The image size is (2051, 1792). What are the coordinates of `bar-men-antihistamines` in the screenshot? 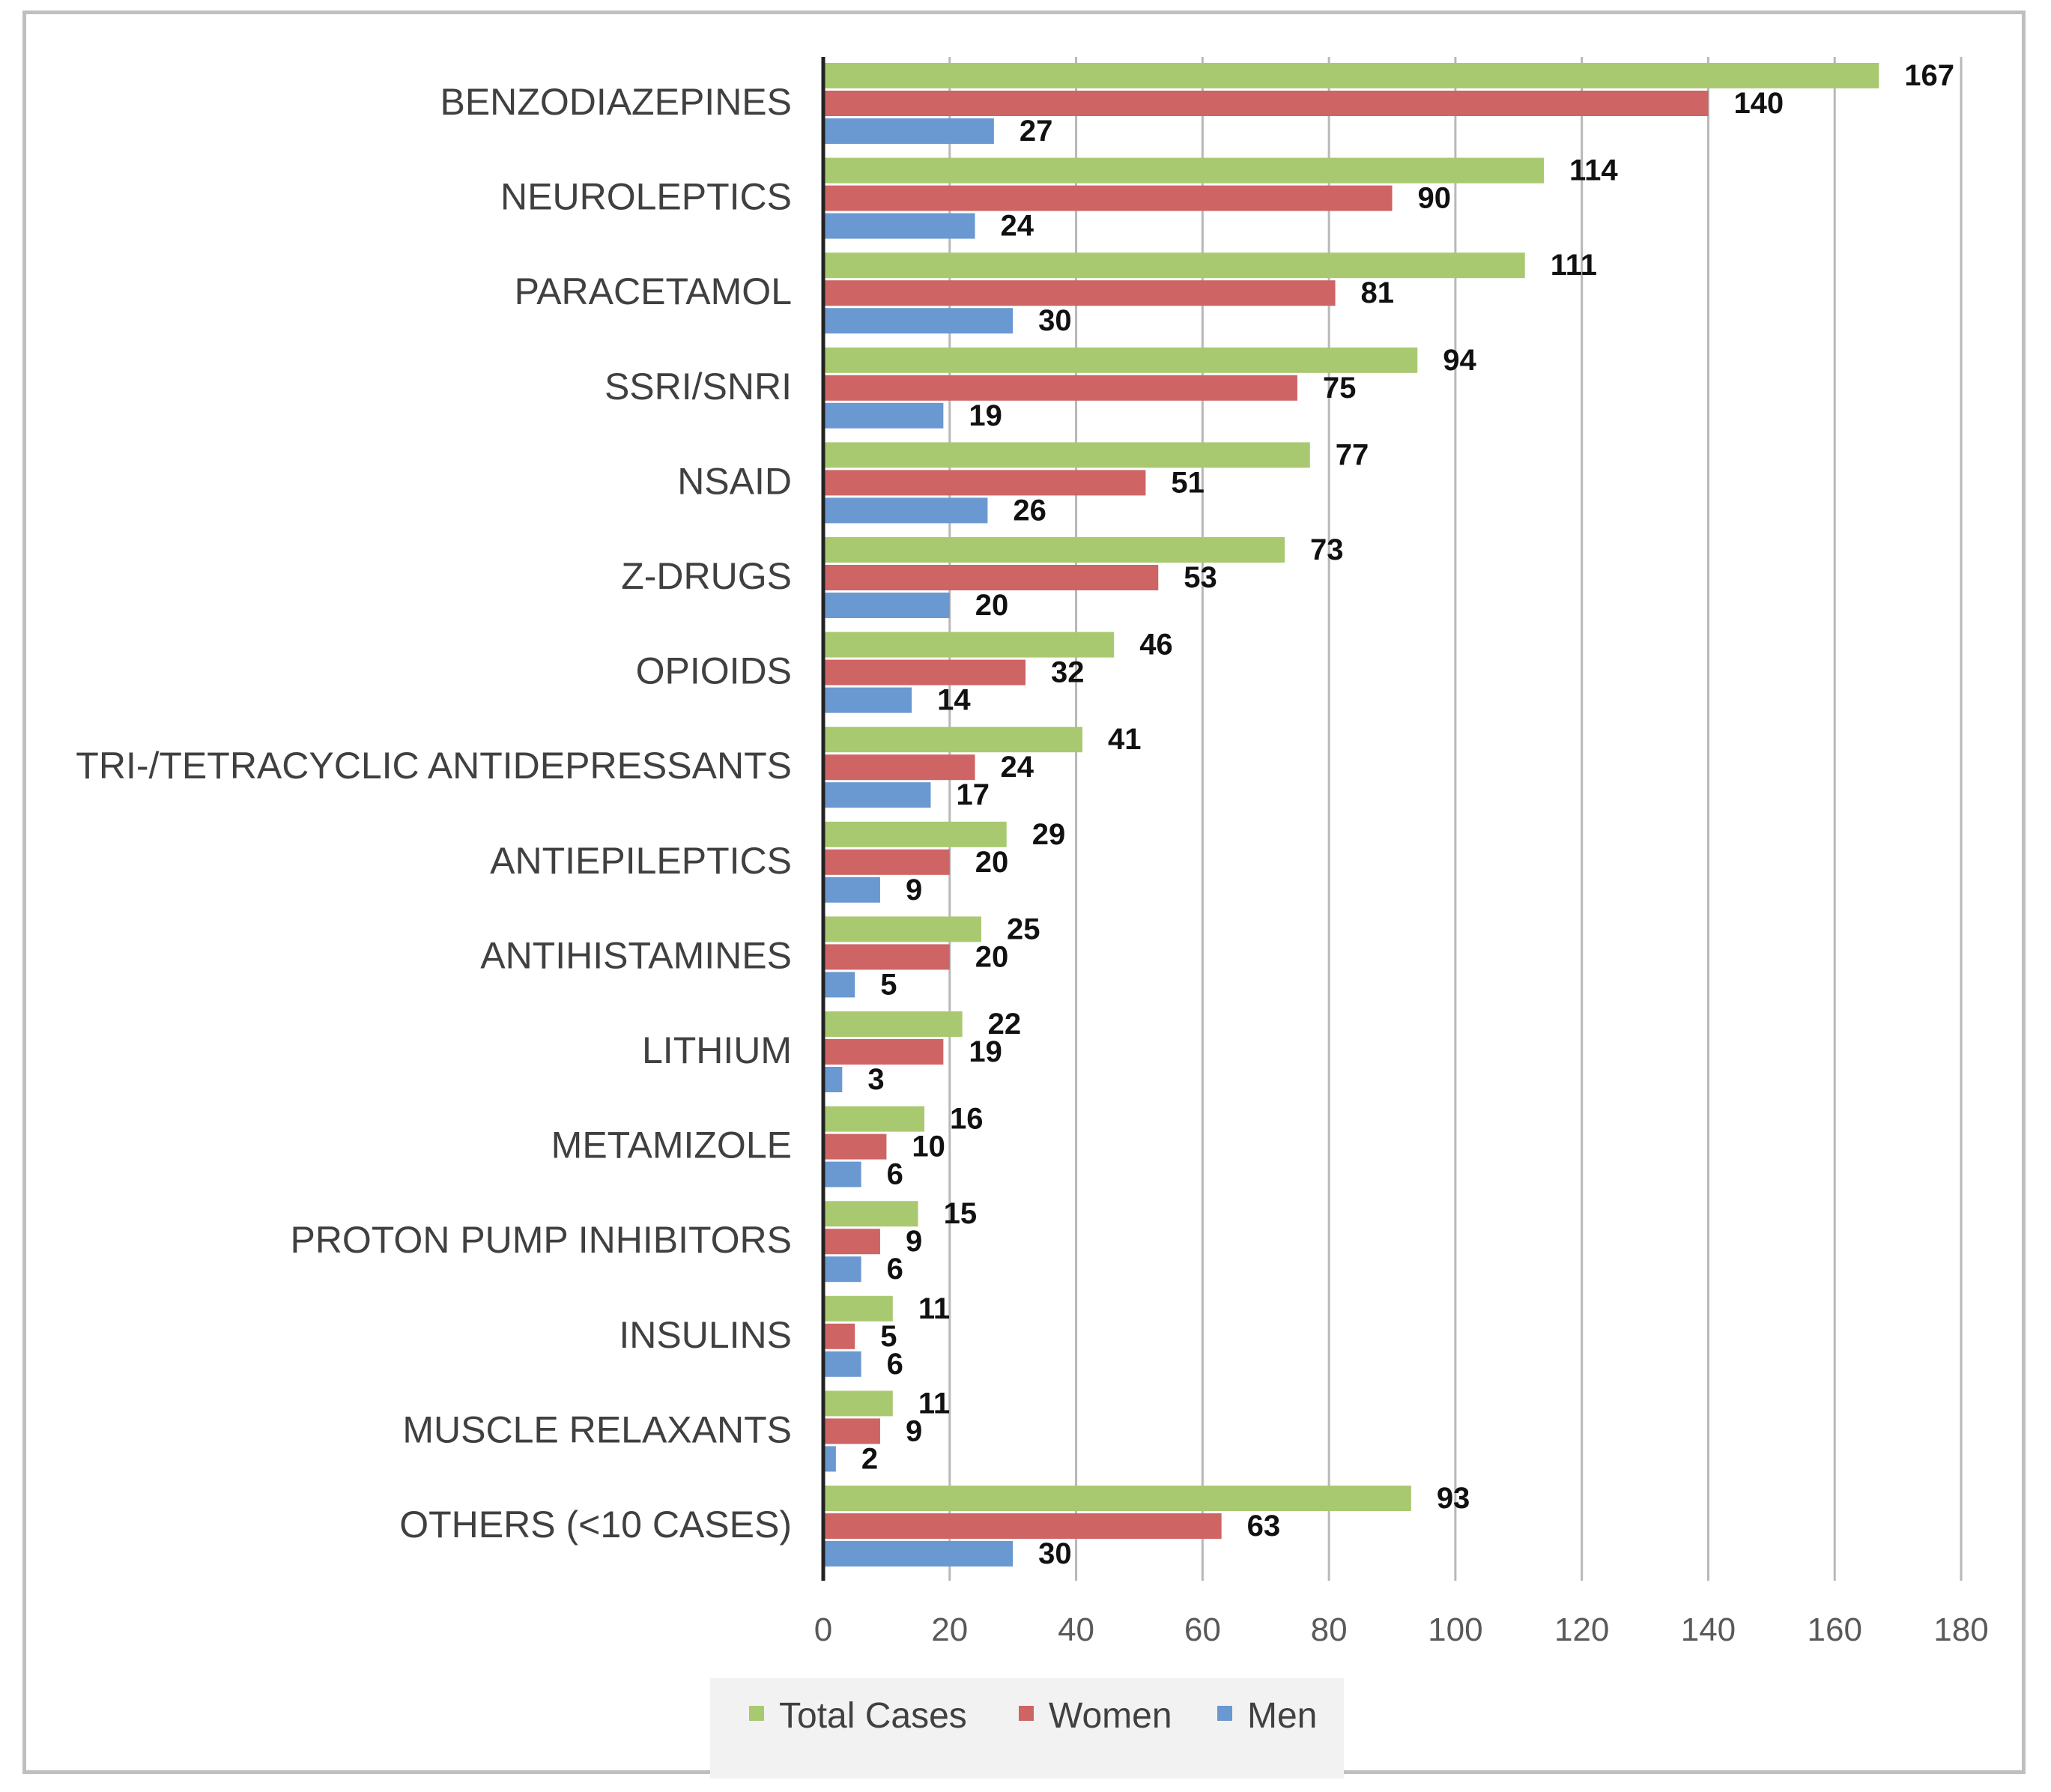 It's located at (839, 985).